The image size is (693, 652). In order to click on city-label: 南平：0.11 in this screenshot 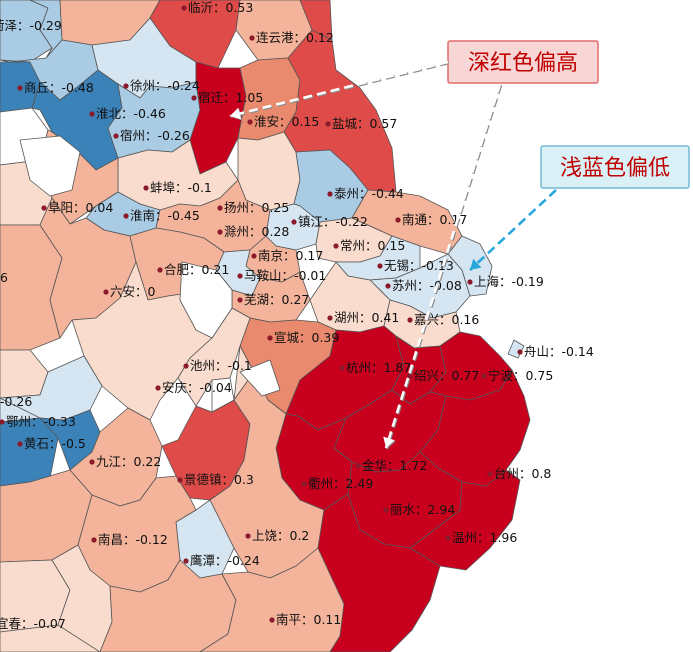, I will do `click(308, 619)`.